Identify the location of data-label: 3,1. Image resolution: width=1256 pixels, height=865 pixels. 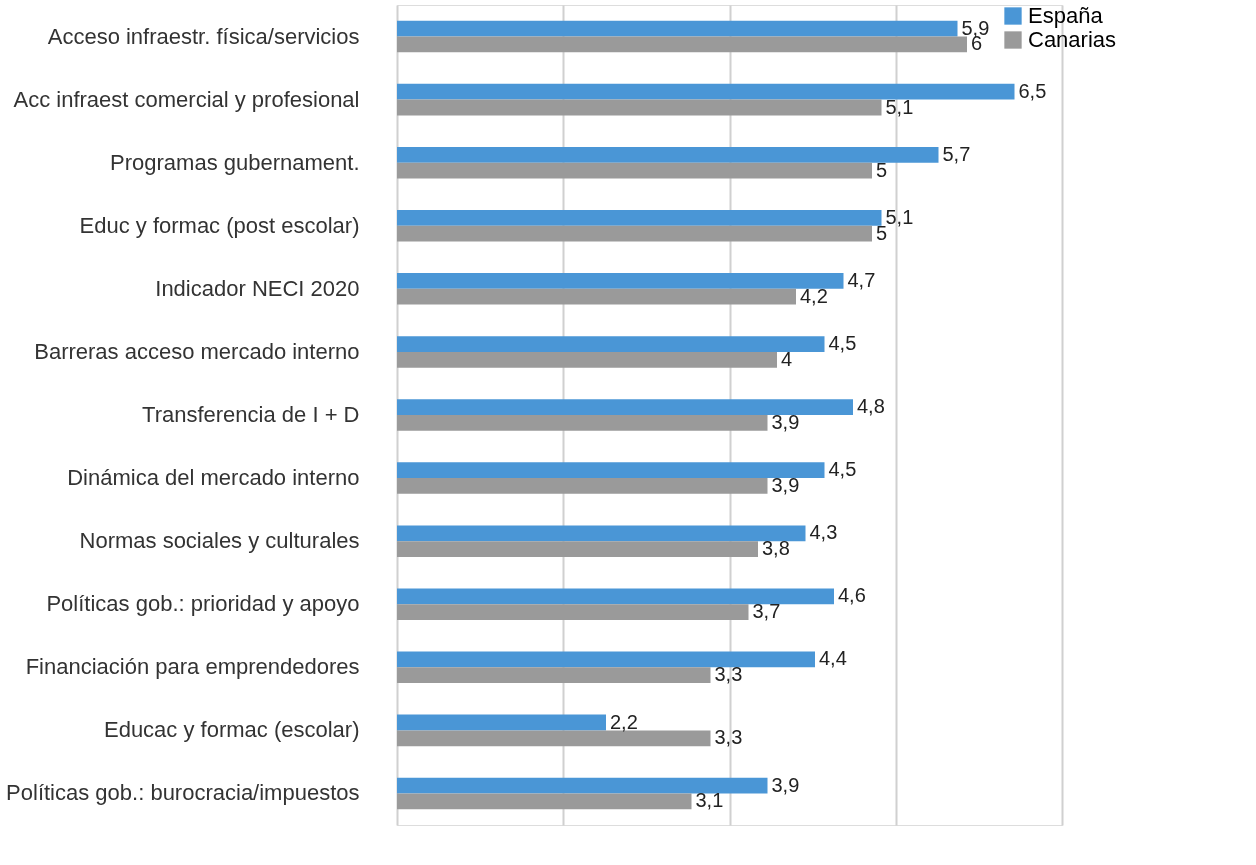
(709, 800).